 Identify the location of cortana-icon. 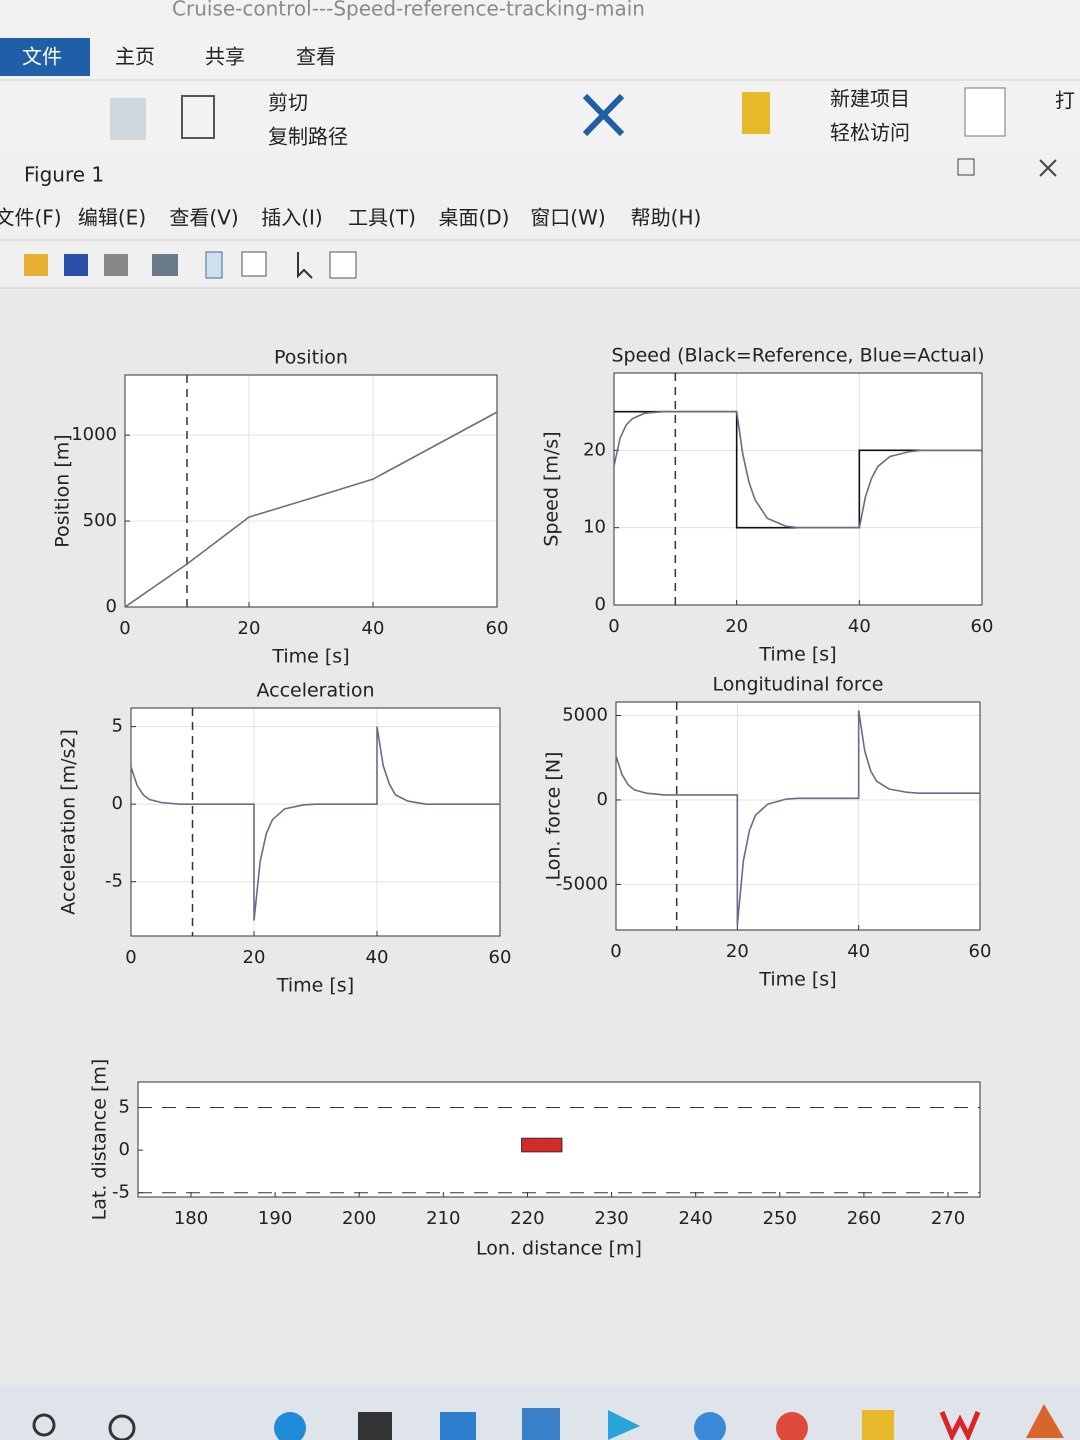
(122, 1427).